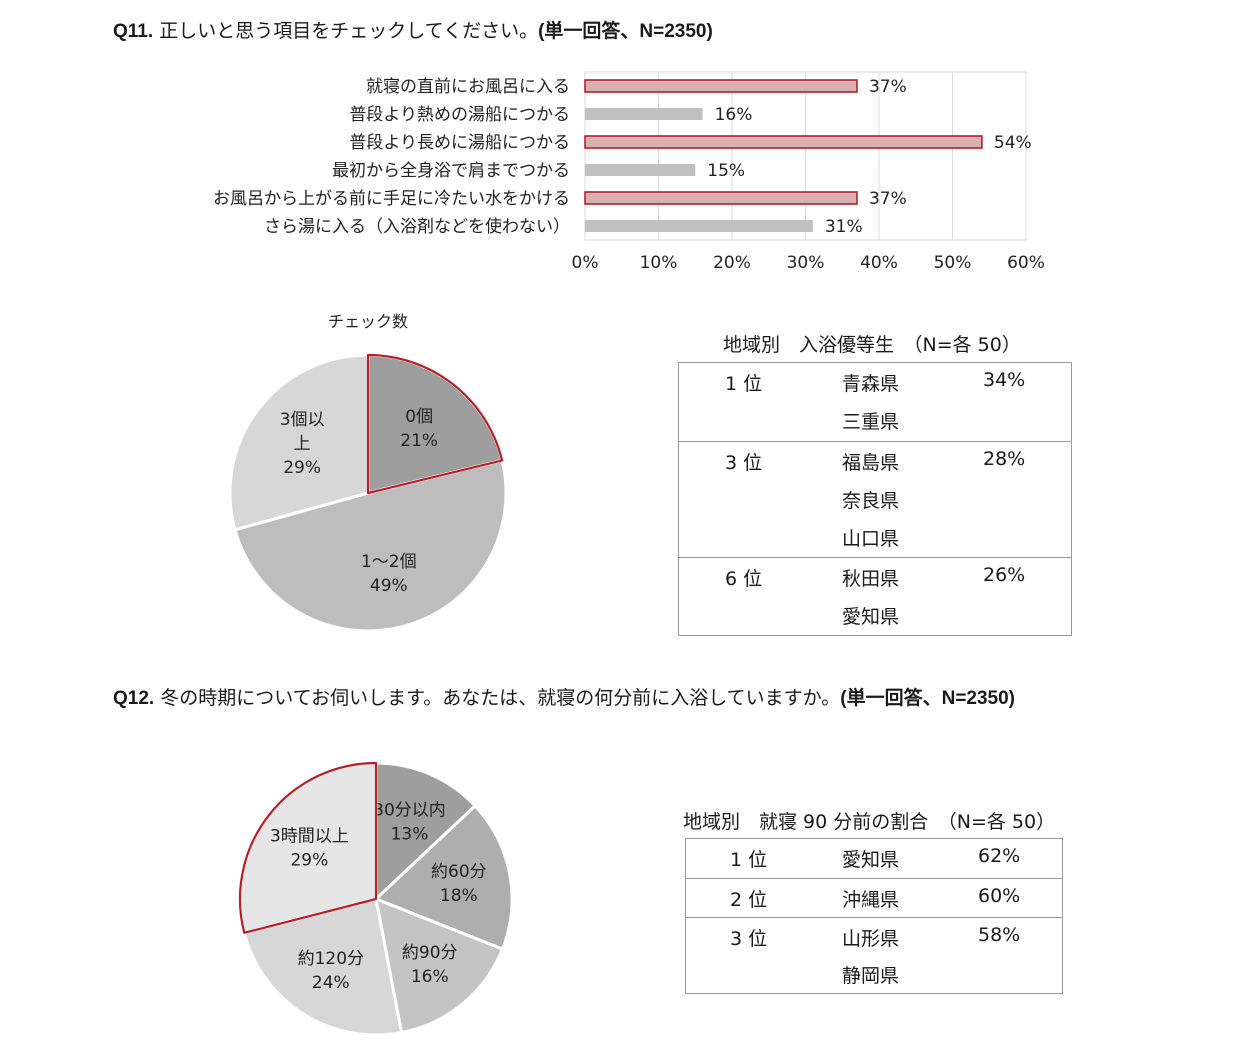  Describe the element at coordinates (1004, 380) in the screenshot. I see `rate-value: 34%` at that location.